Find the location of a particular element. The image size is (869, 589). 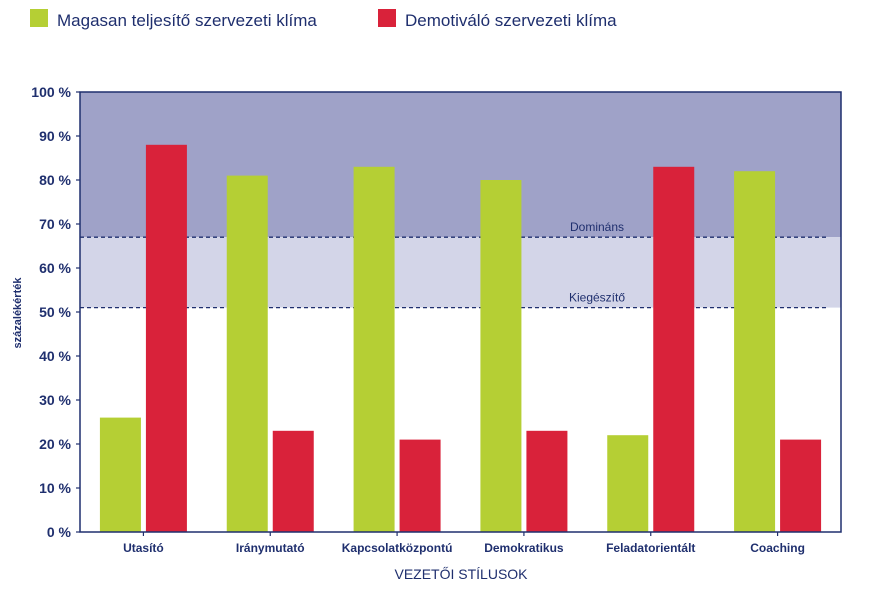

y-tick-label-5: 40 % is located at coordinates (55, 356).